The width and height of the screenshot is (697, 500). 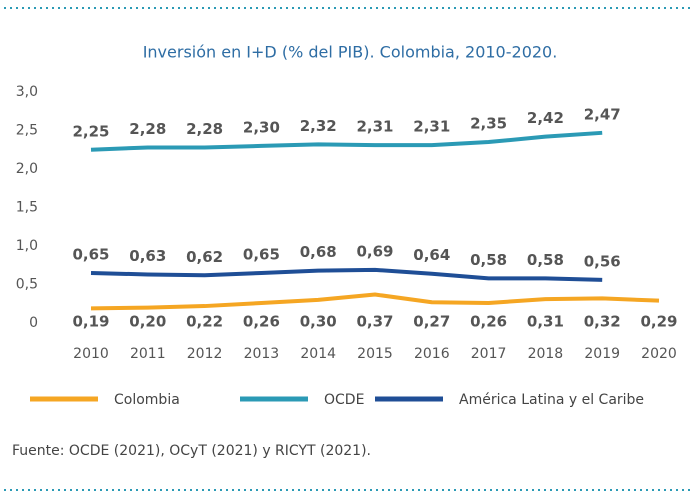 I want to click on x-tick-label: 2014, so click(x=318, y=354).